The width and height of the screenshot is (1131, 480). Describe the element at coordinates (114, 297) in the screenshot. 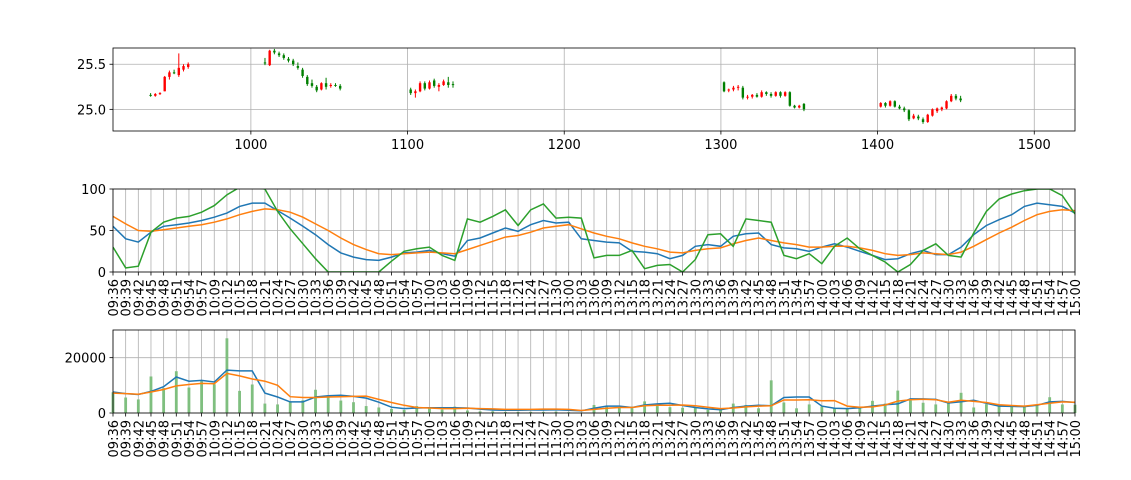

I see `kdj-time-label: 09:36` at that location.